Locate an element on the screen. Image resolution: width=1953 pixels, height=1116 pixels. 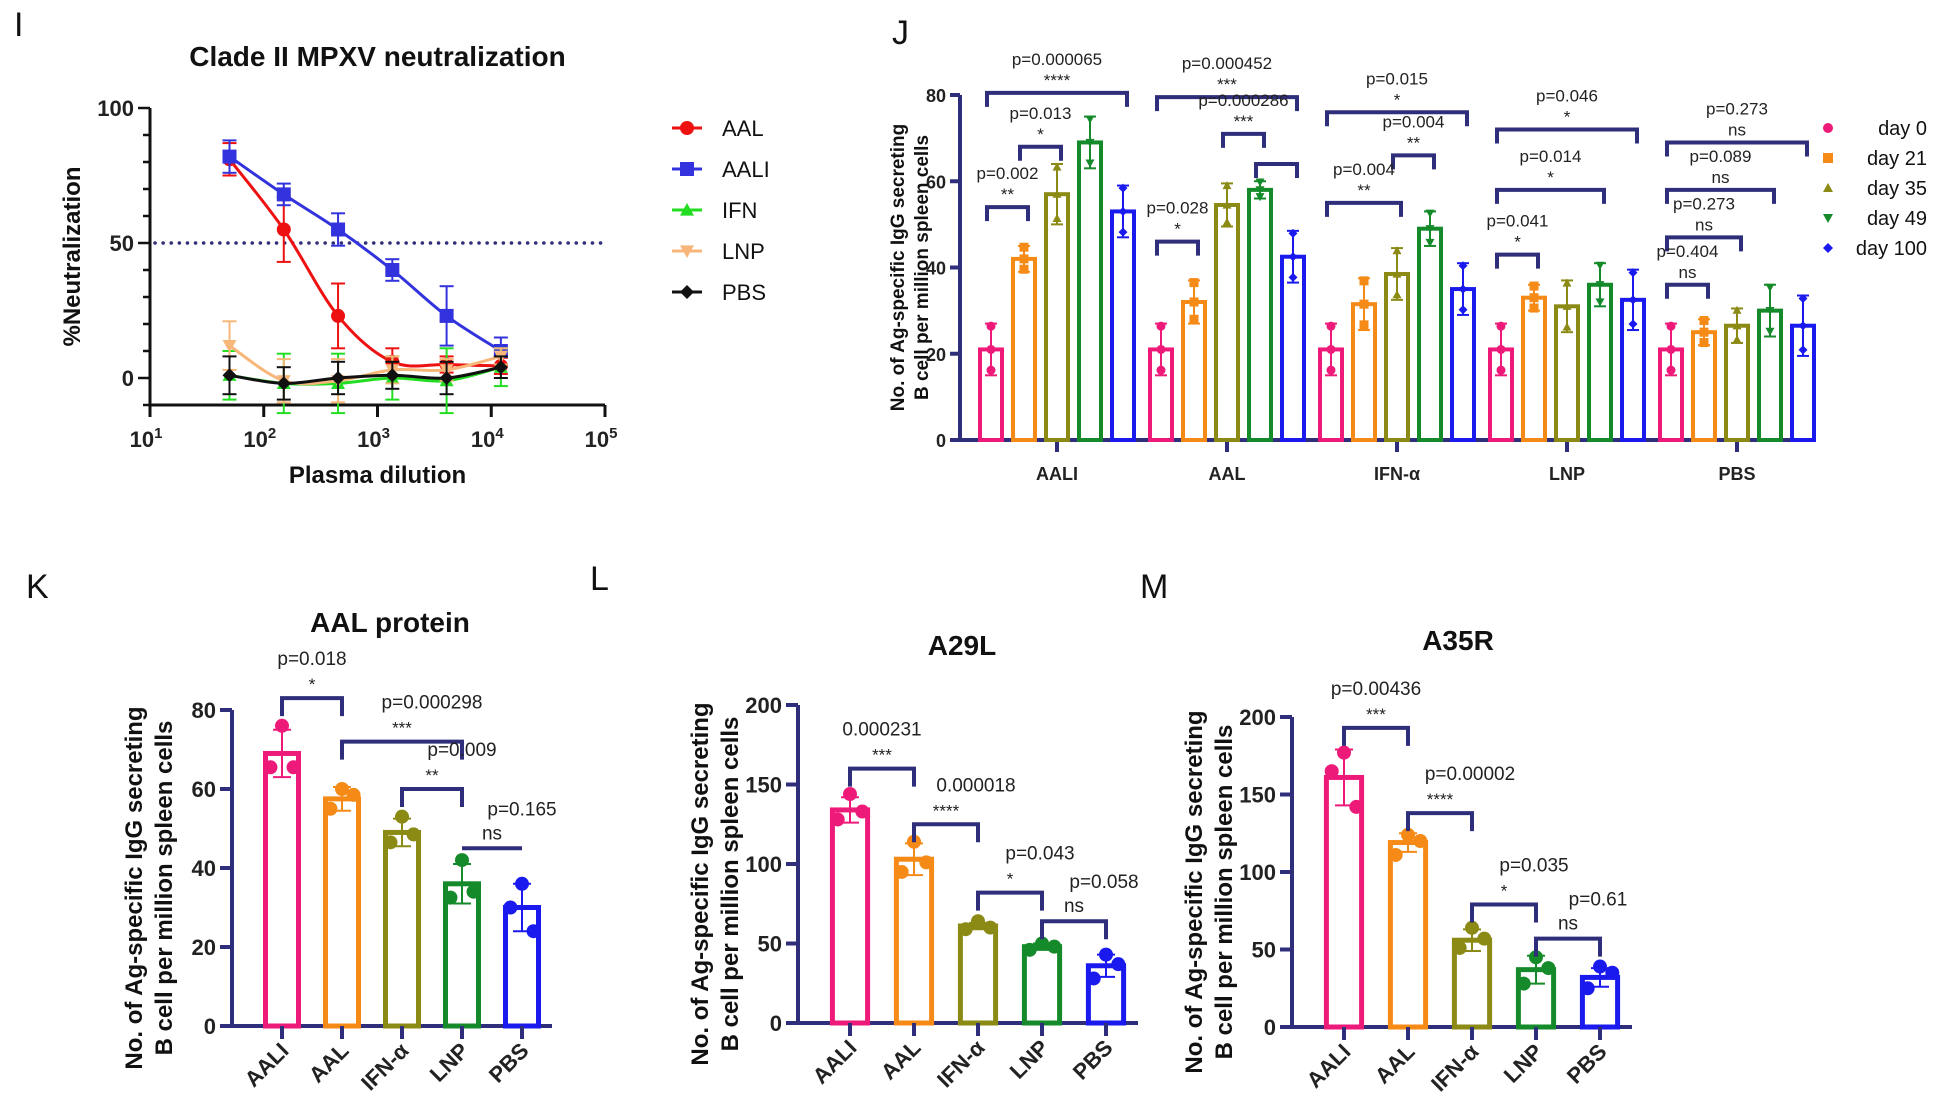
legend-label: day 100 is located at coordinates (1891, 249).